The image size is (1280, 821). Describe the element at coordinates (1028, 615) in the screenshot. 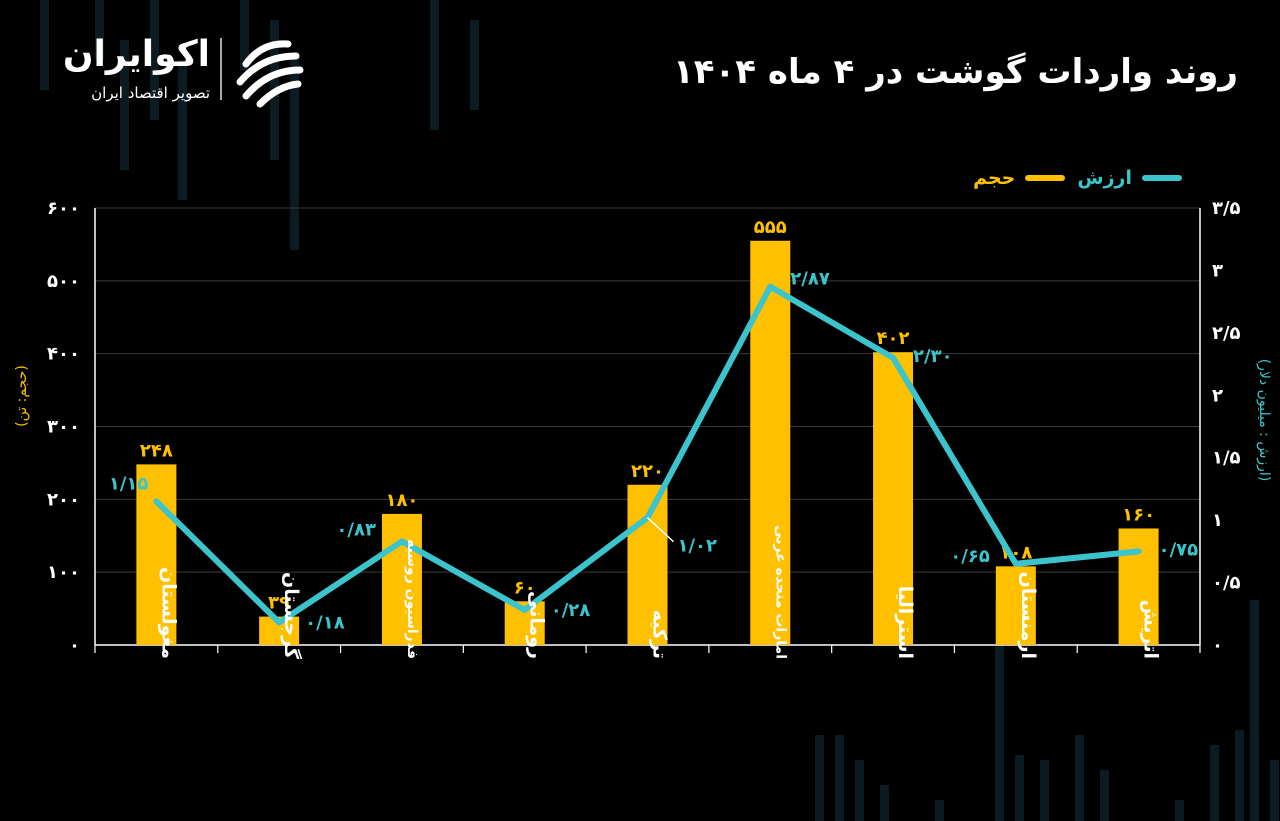

I see `x-category-label: ارمنستان` at that location.